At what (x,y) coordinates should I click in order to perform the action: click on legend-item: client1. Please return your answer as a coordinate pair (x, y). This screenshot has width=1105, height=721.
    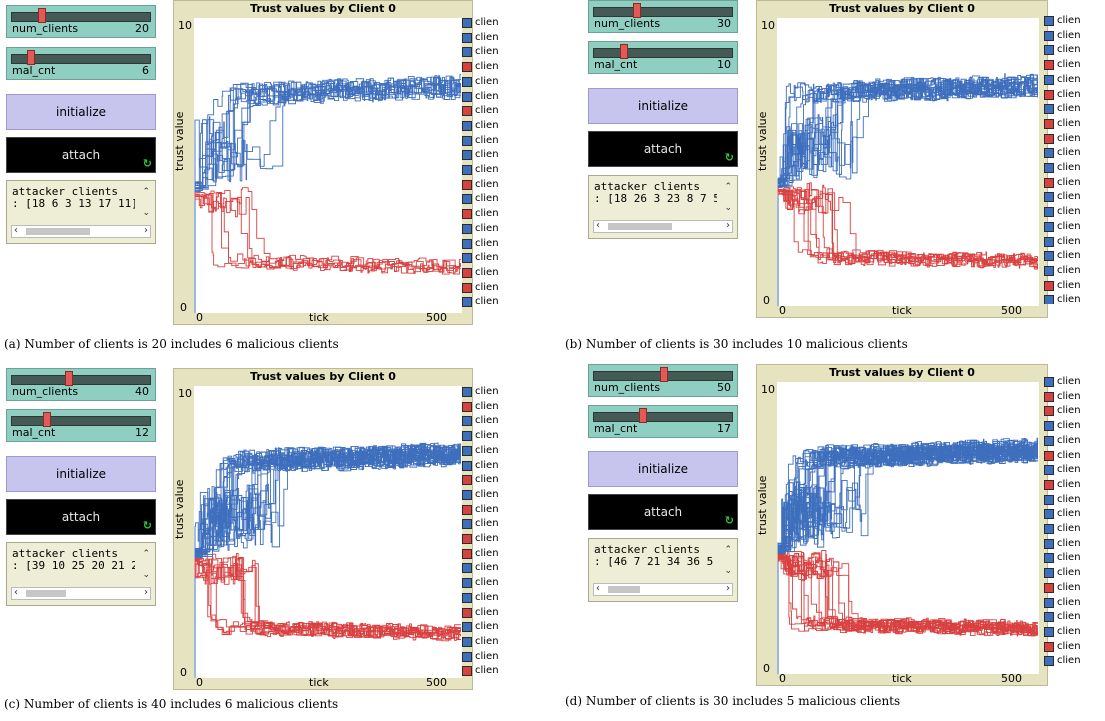
    Looking at the image, I should click on (480, 408).